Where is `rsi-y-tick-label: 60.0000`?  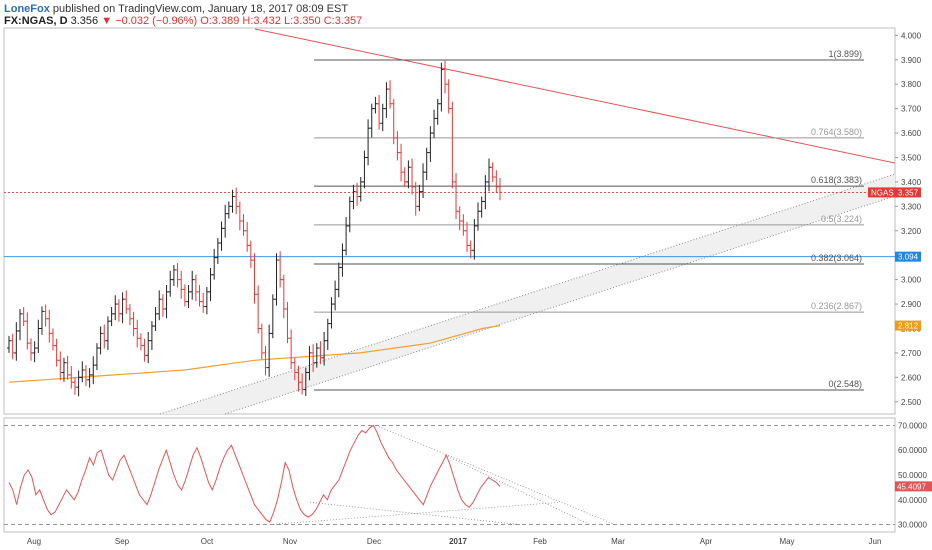
rsi-y-tick-label: 60.0000 is located at coordinates (912, 450).